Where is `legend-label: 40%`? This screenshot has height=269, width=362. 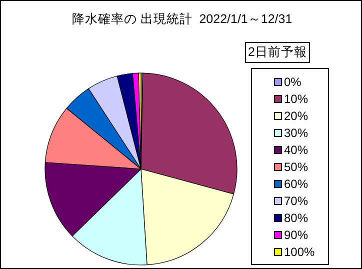
legend-label: 40% is located at coordinates (296, 149).